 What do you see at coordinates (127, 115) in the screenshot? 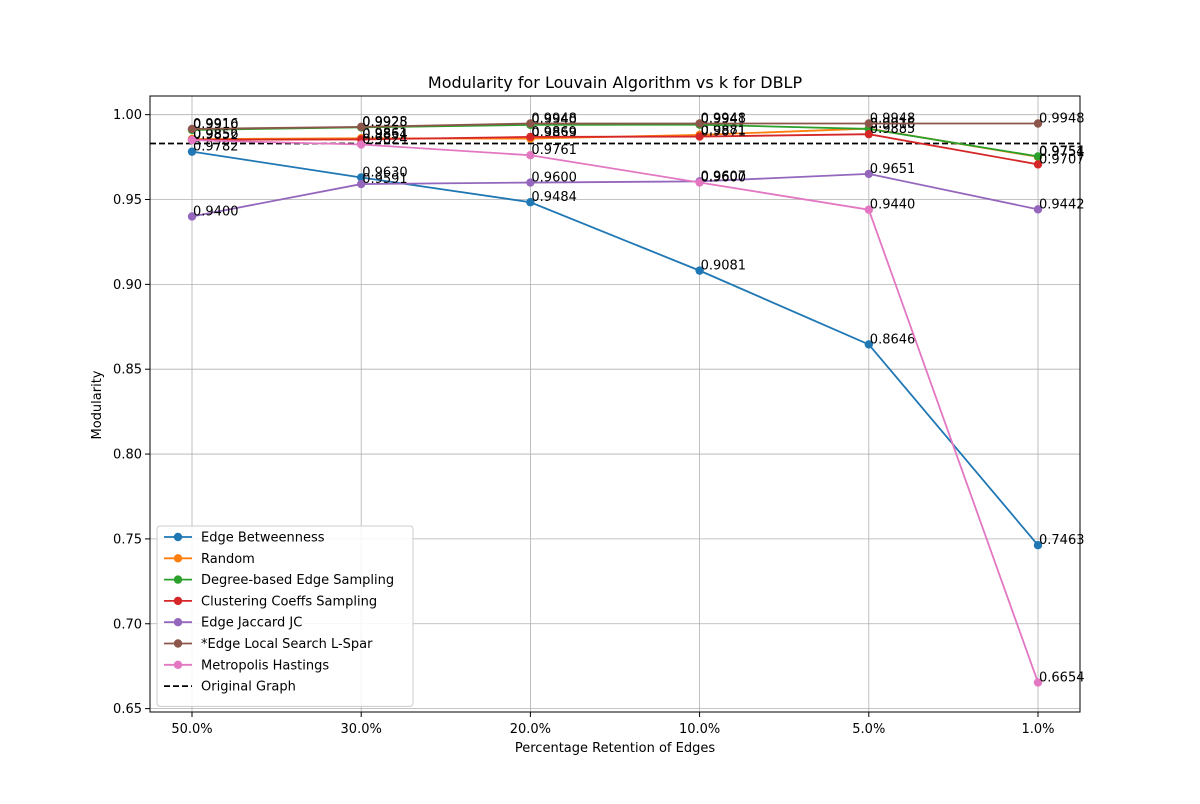
I see `y-tick-label: 1.00` at bounding box center [127, 115].